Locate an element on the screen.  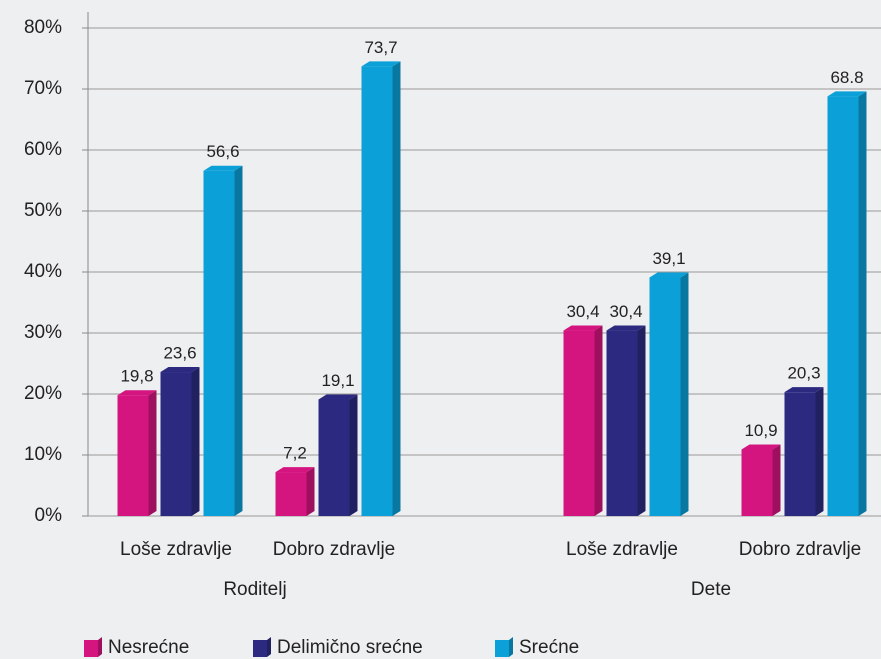
value-label: 68.8 is located at coordinates (846, 77).